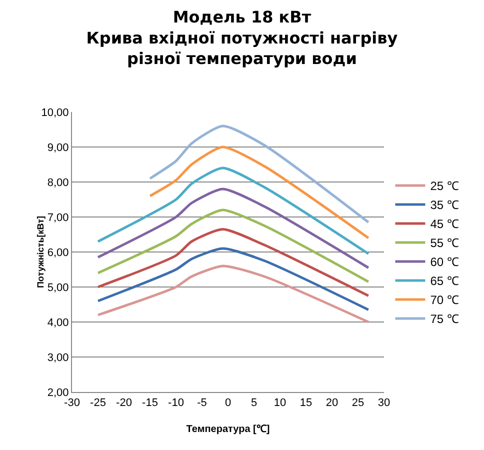  What do you see at coordinates (384, 403) in the screenshot?
I see `x-tick-label: 30` at bounding box center [384, 403].